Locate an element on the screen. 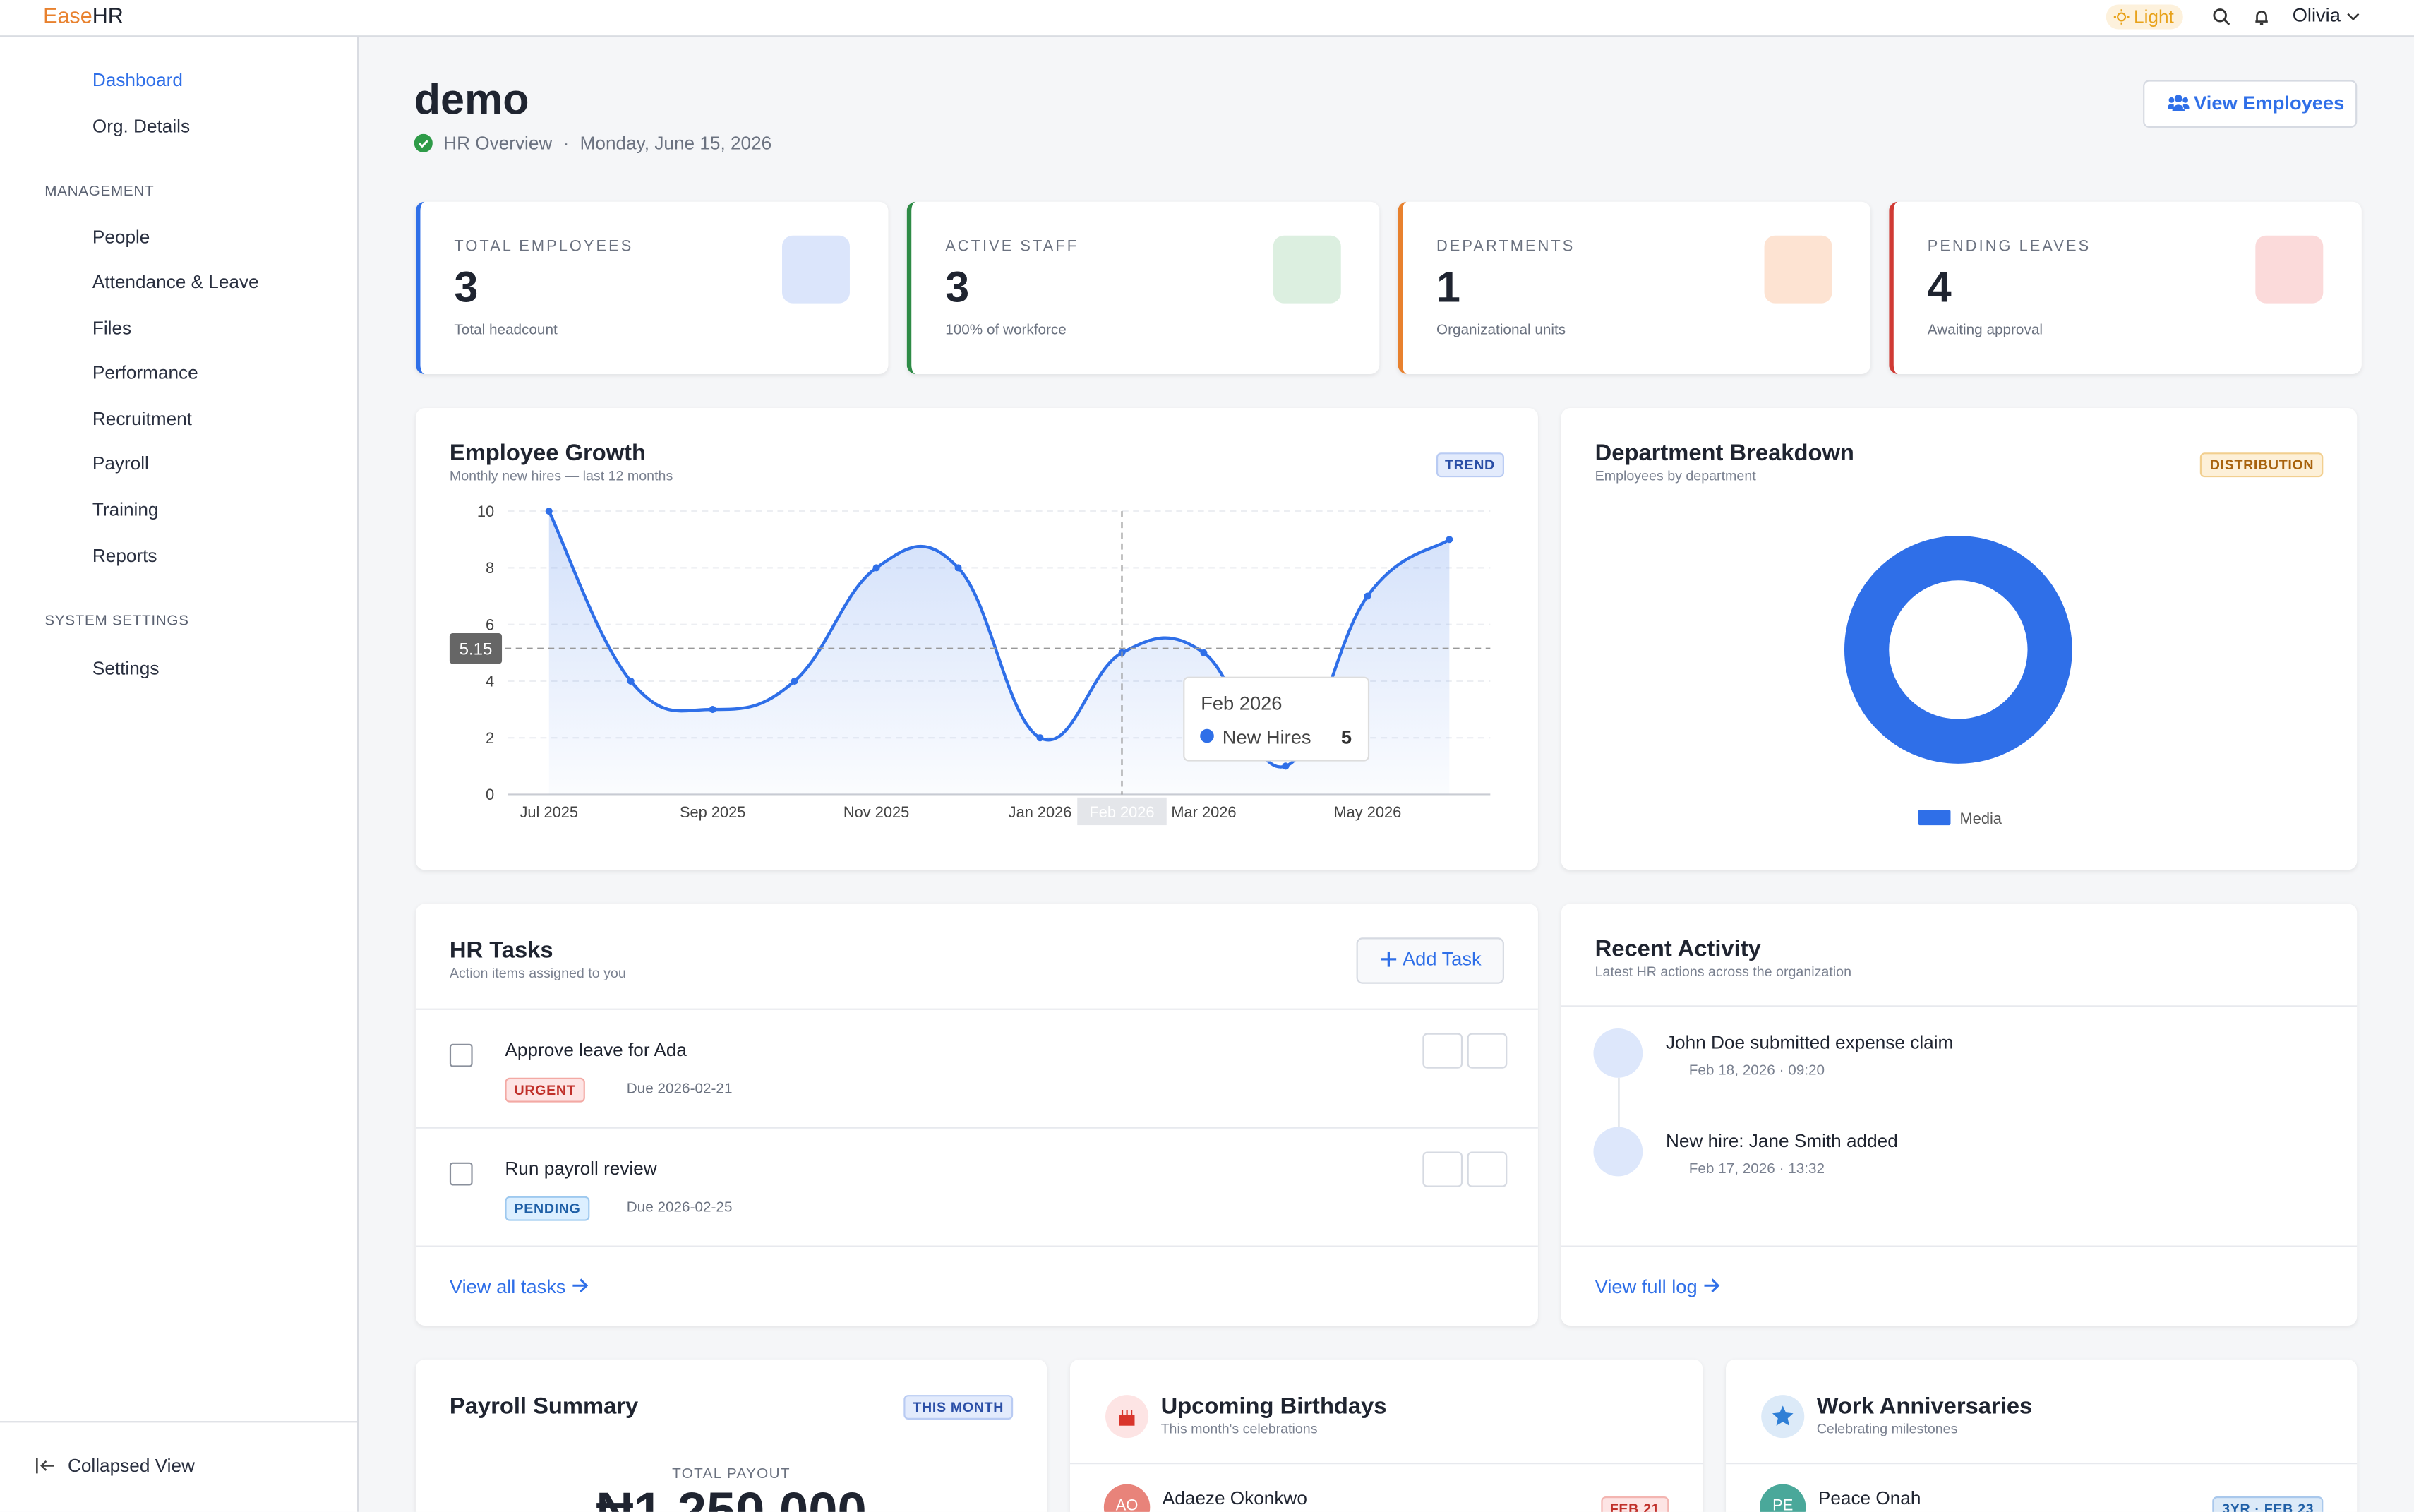 This screenshot has height=1512, width=2414. sidebar-divider is located at coordinates (179, 1422).